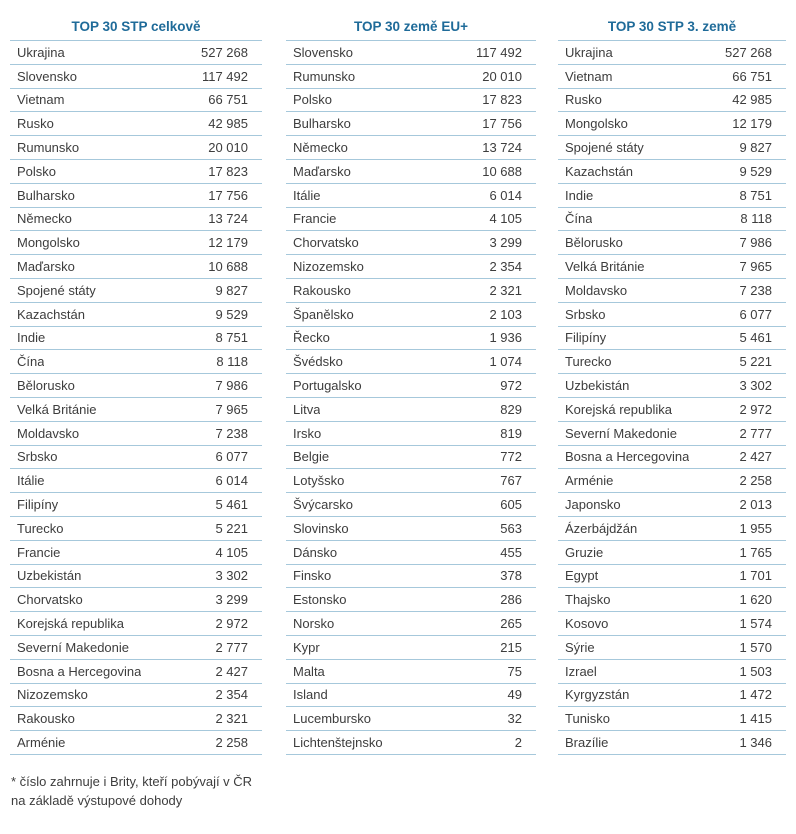 This screenshot has height=834, width=796. Describe the element at coordinates (136, 648) in the screenshot. I see `table-row: Severní Makedonie 2 777` at that location.